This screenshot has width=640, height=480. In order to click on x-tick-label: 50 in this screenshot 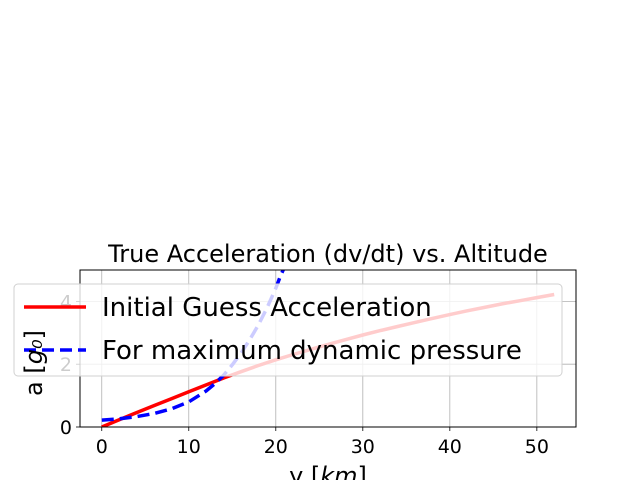, I will do `click(537, 447)`.